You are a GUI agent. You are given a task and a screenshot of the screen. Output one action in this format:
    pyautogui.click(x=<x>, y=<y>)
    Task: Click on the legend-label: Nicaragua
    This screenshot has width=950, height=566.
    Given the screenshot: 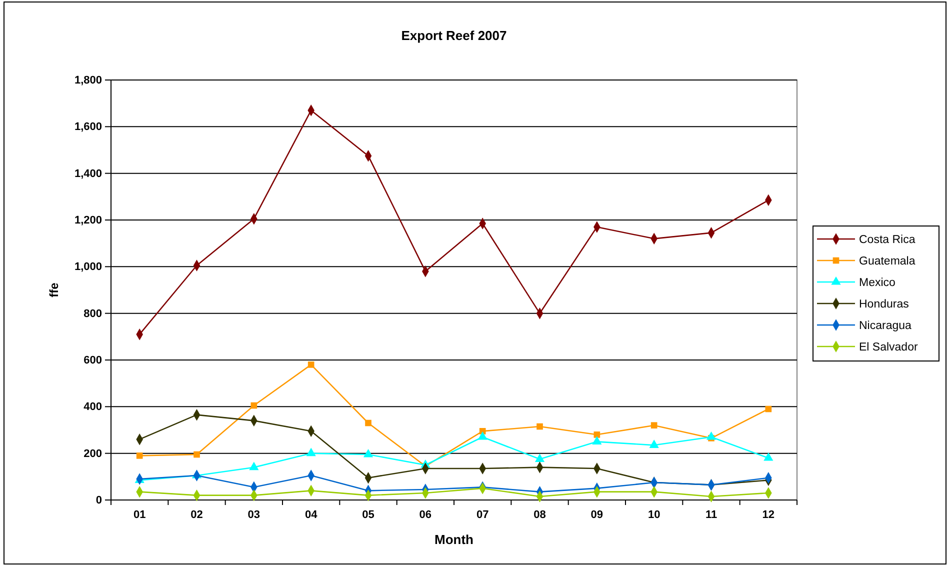 What is the action you would take?
    pyautogui.click(x=885, y=326)
    